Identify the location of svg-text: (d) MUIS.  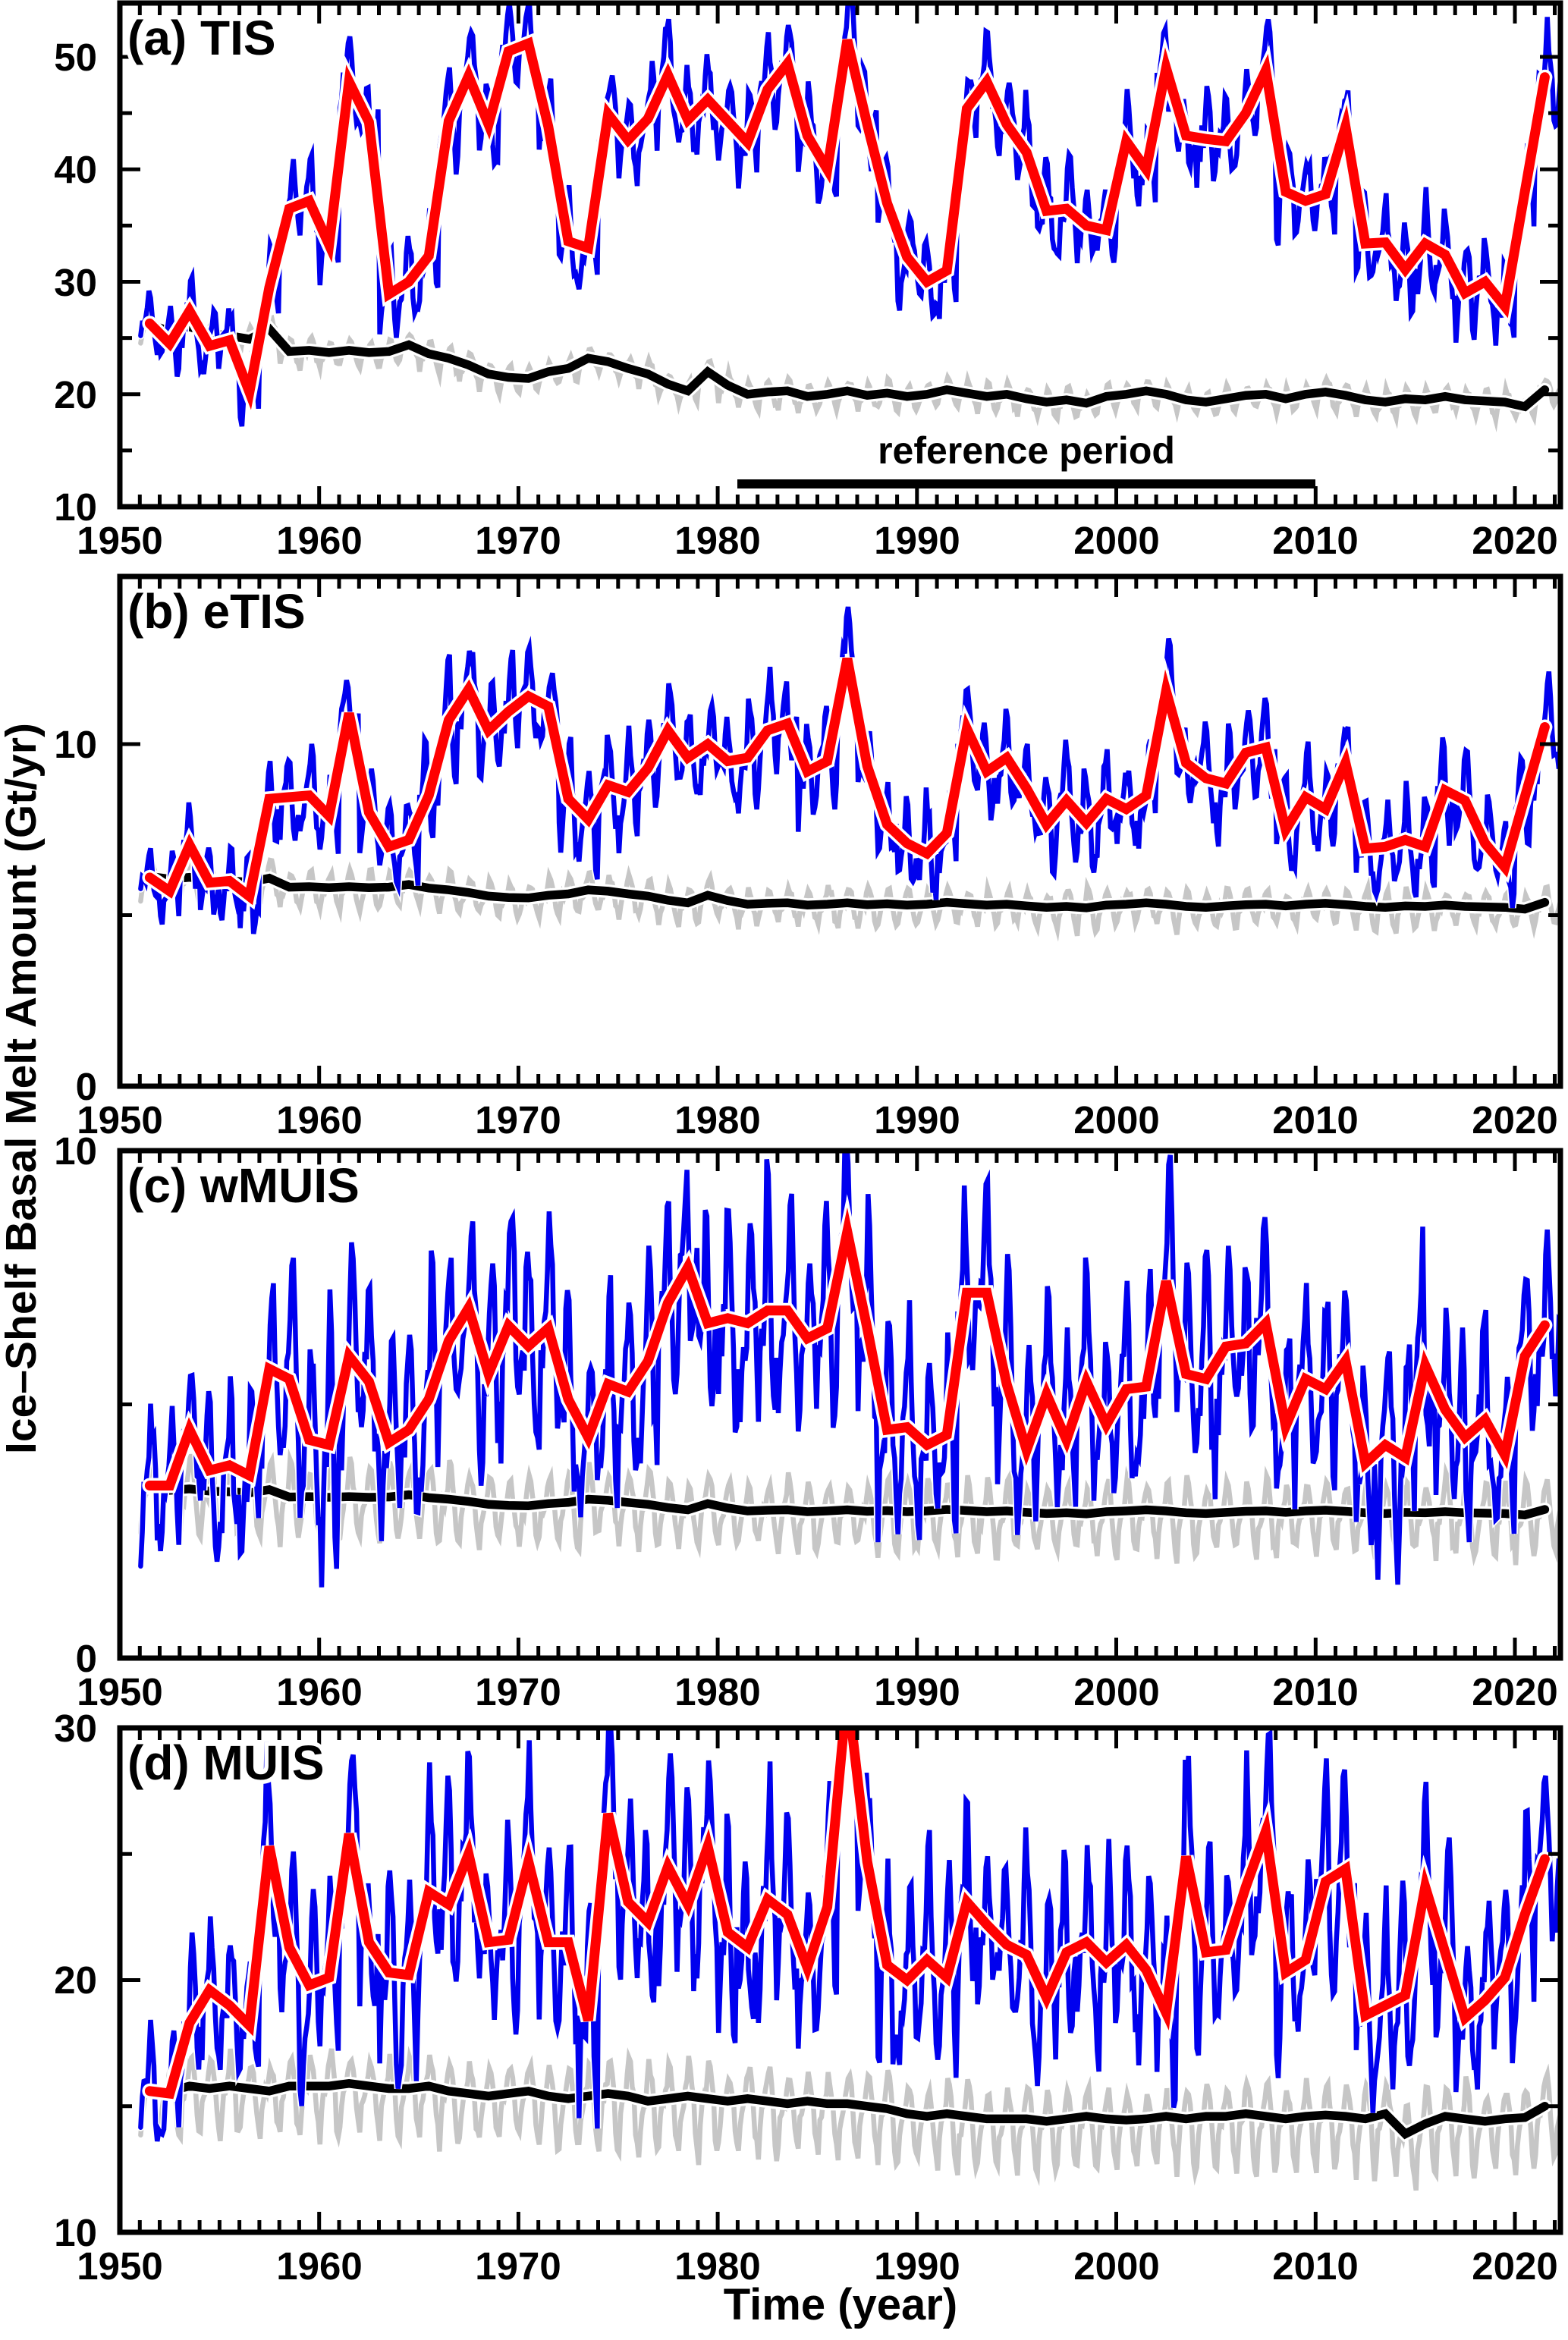
(226, 1762).